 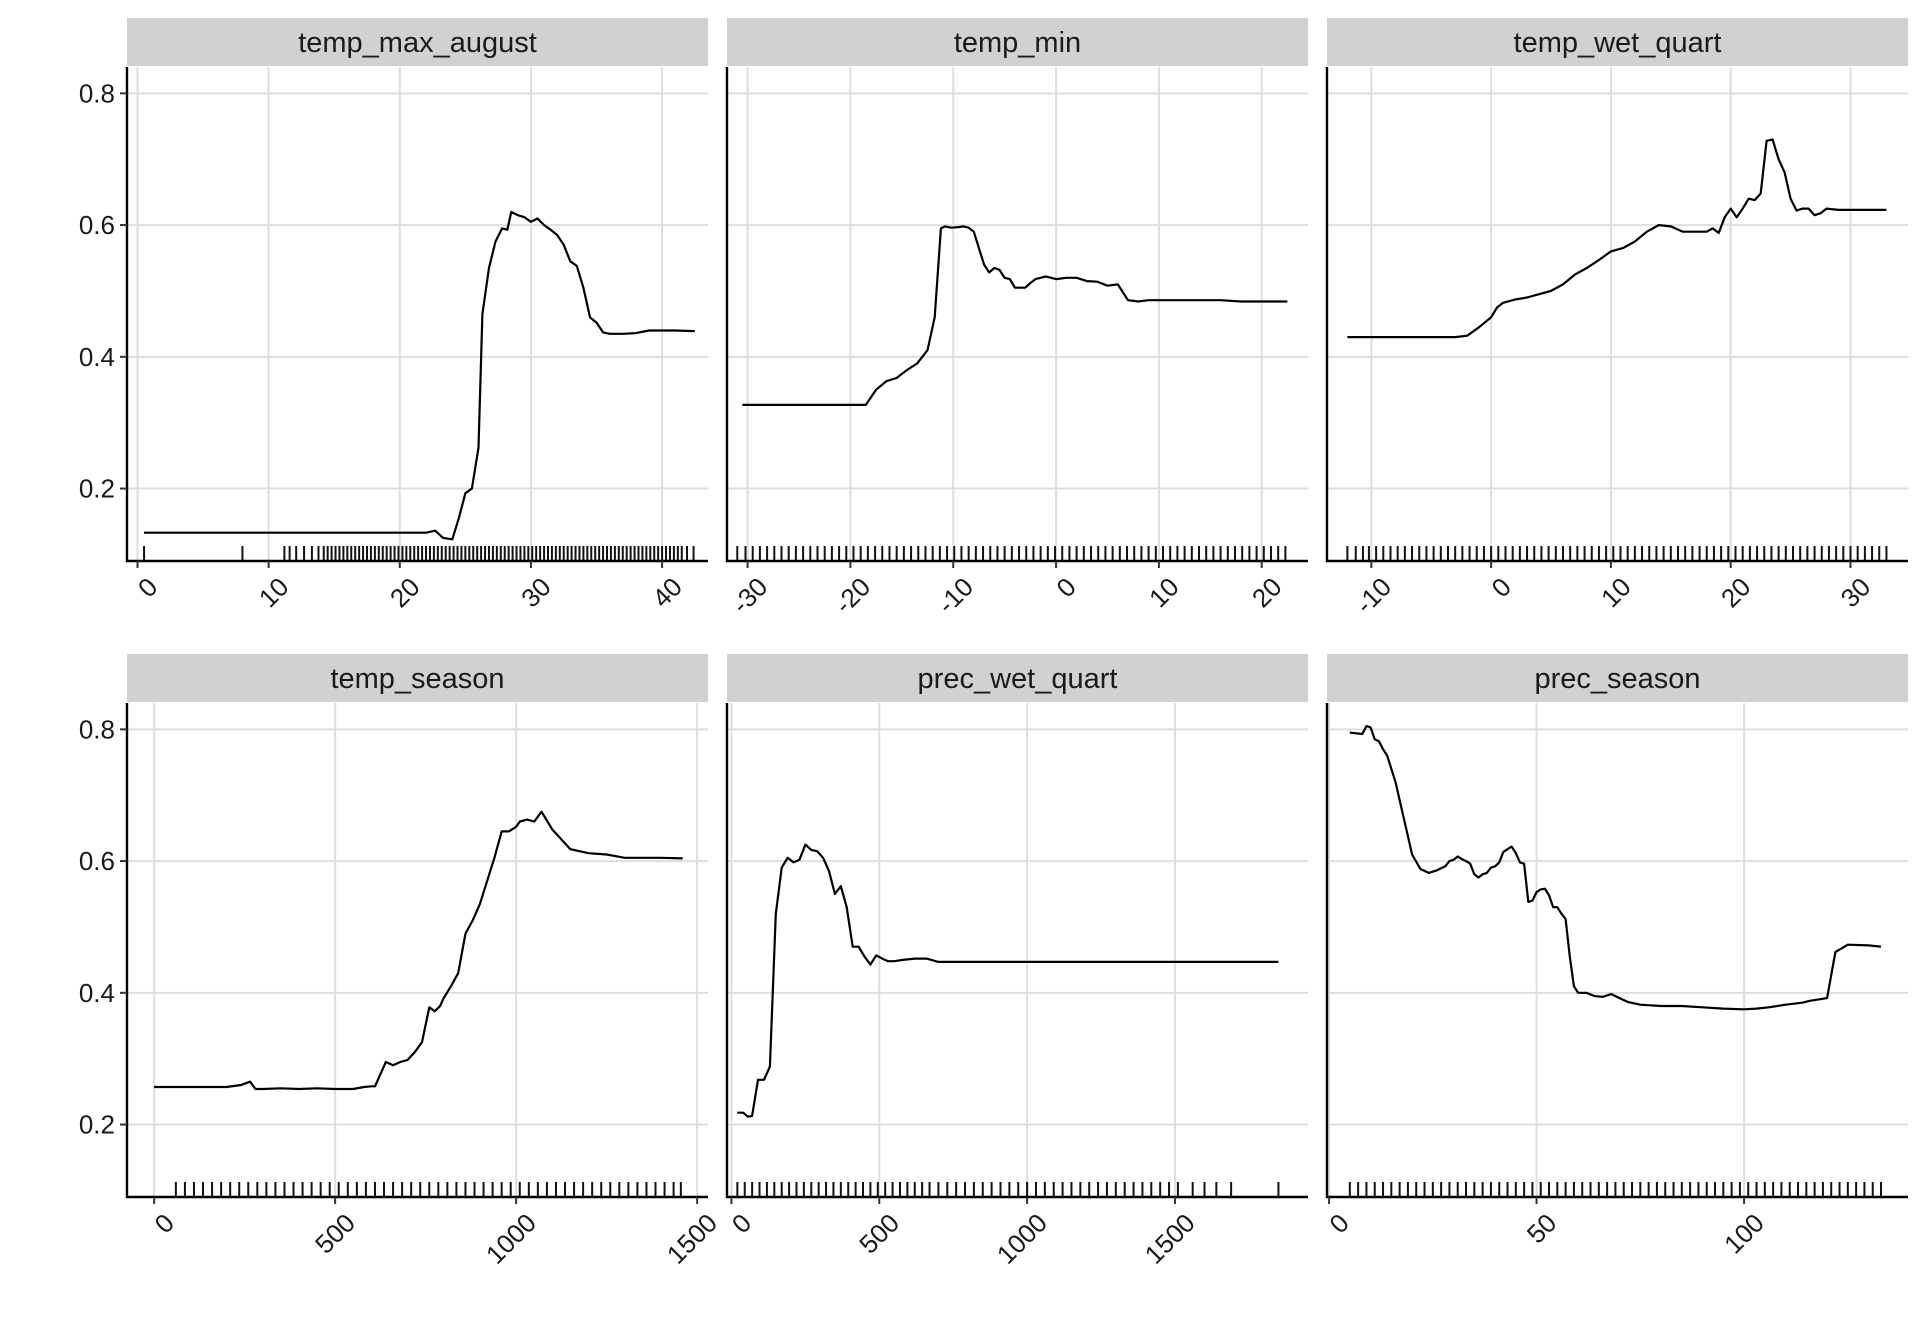 I want to click on panel-title: temp_min, so click(x=1017, y=43).